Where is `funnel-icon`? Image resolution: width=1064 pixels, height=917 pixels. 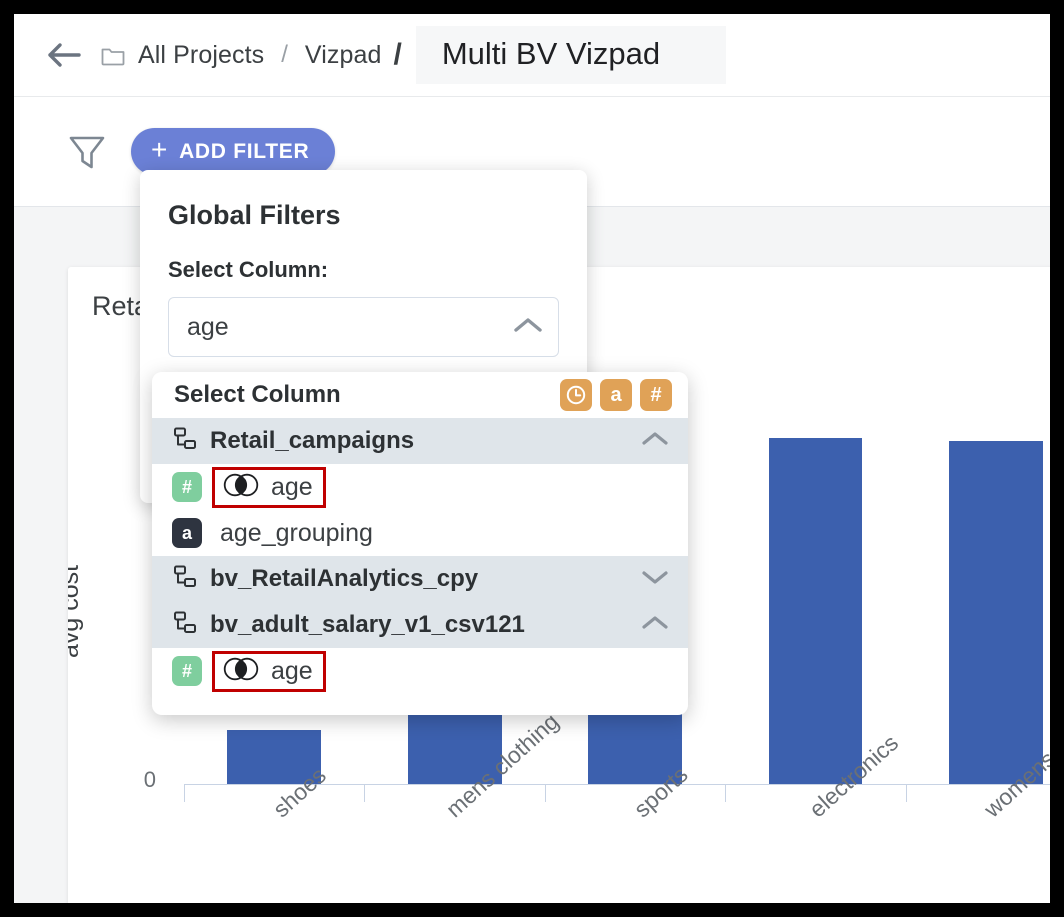 funnel-icon is located at coordinates (87, 152).